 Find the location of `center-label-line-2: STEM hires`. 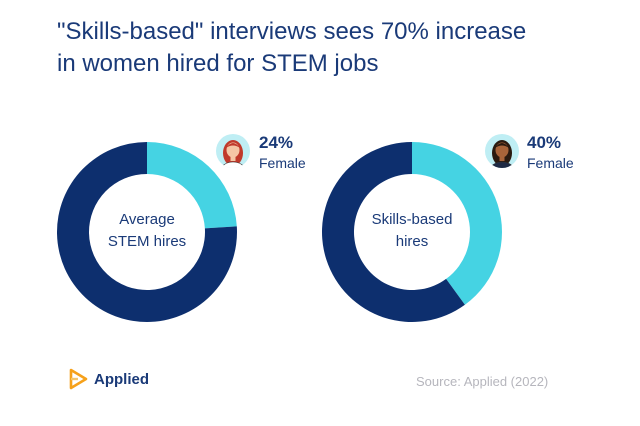

center-label-line-2: STEM hires is located at coordinates (147, 241).